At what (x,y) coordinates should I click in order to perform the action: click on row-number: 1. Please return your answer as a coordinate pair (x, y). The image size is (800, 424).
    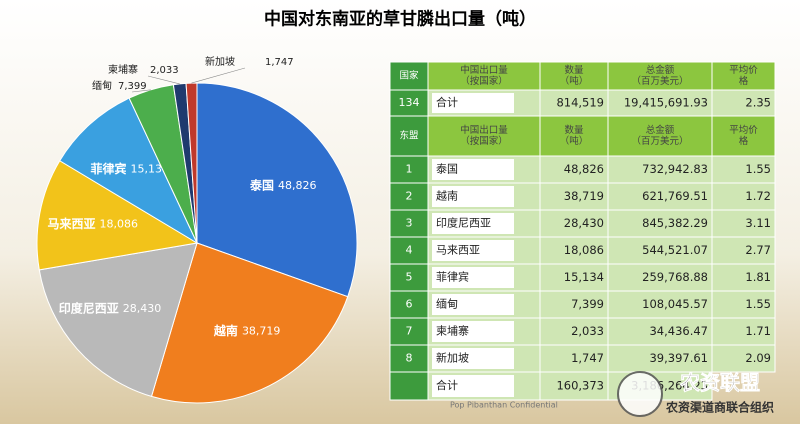
    Looking at the image, I should click on (409, 169).